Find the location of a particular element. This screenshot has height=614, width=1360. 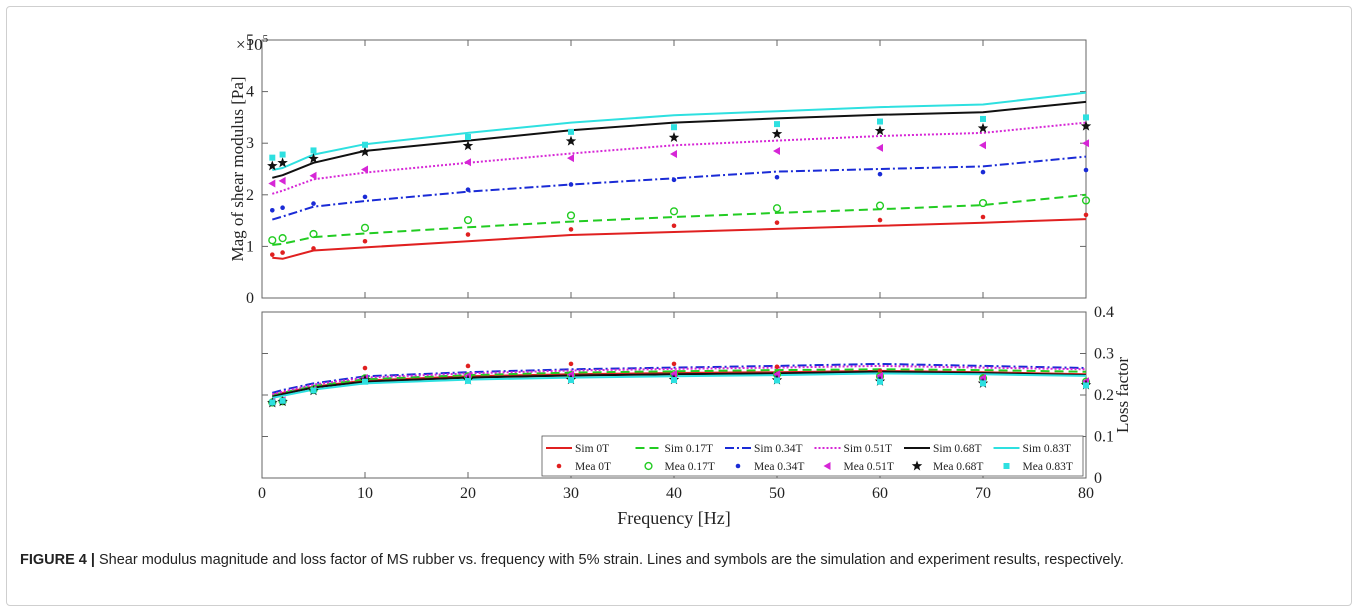

top-series-sim-0-51t is located at coordinates (679, 158).